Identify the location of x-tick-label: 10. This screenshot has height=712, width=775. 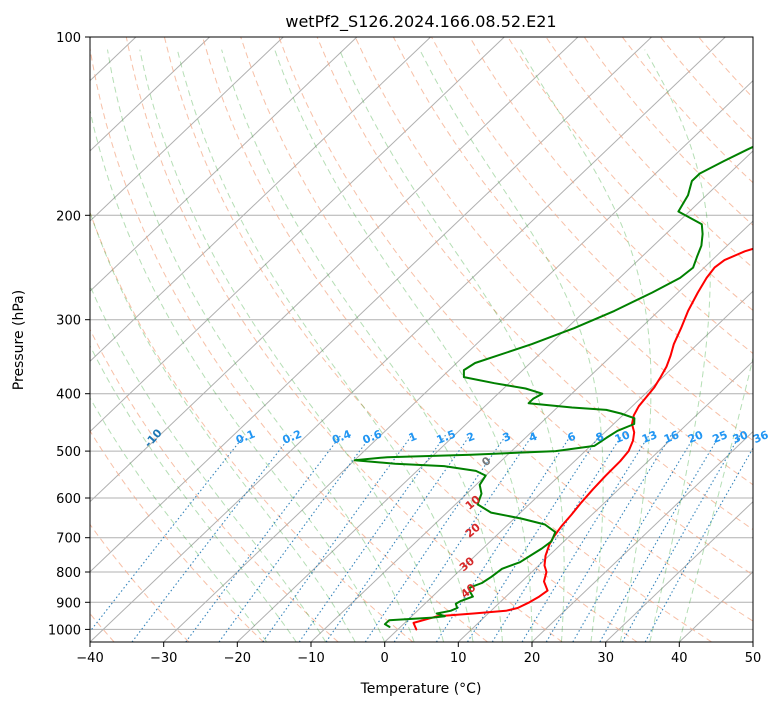
(458, 658).